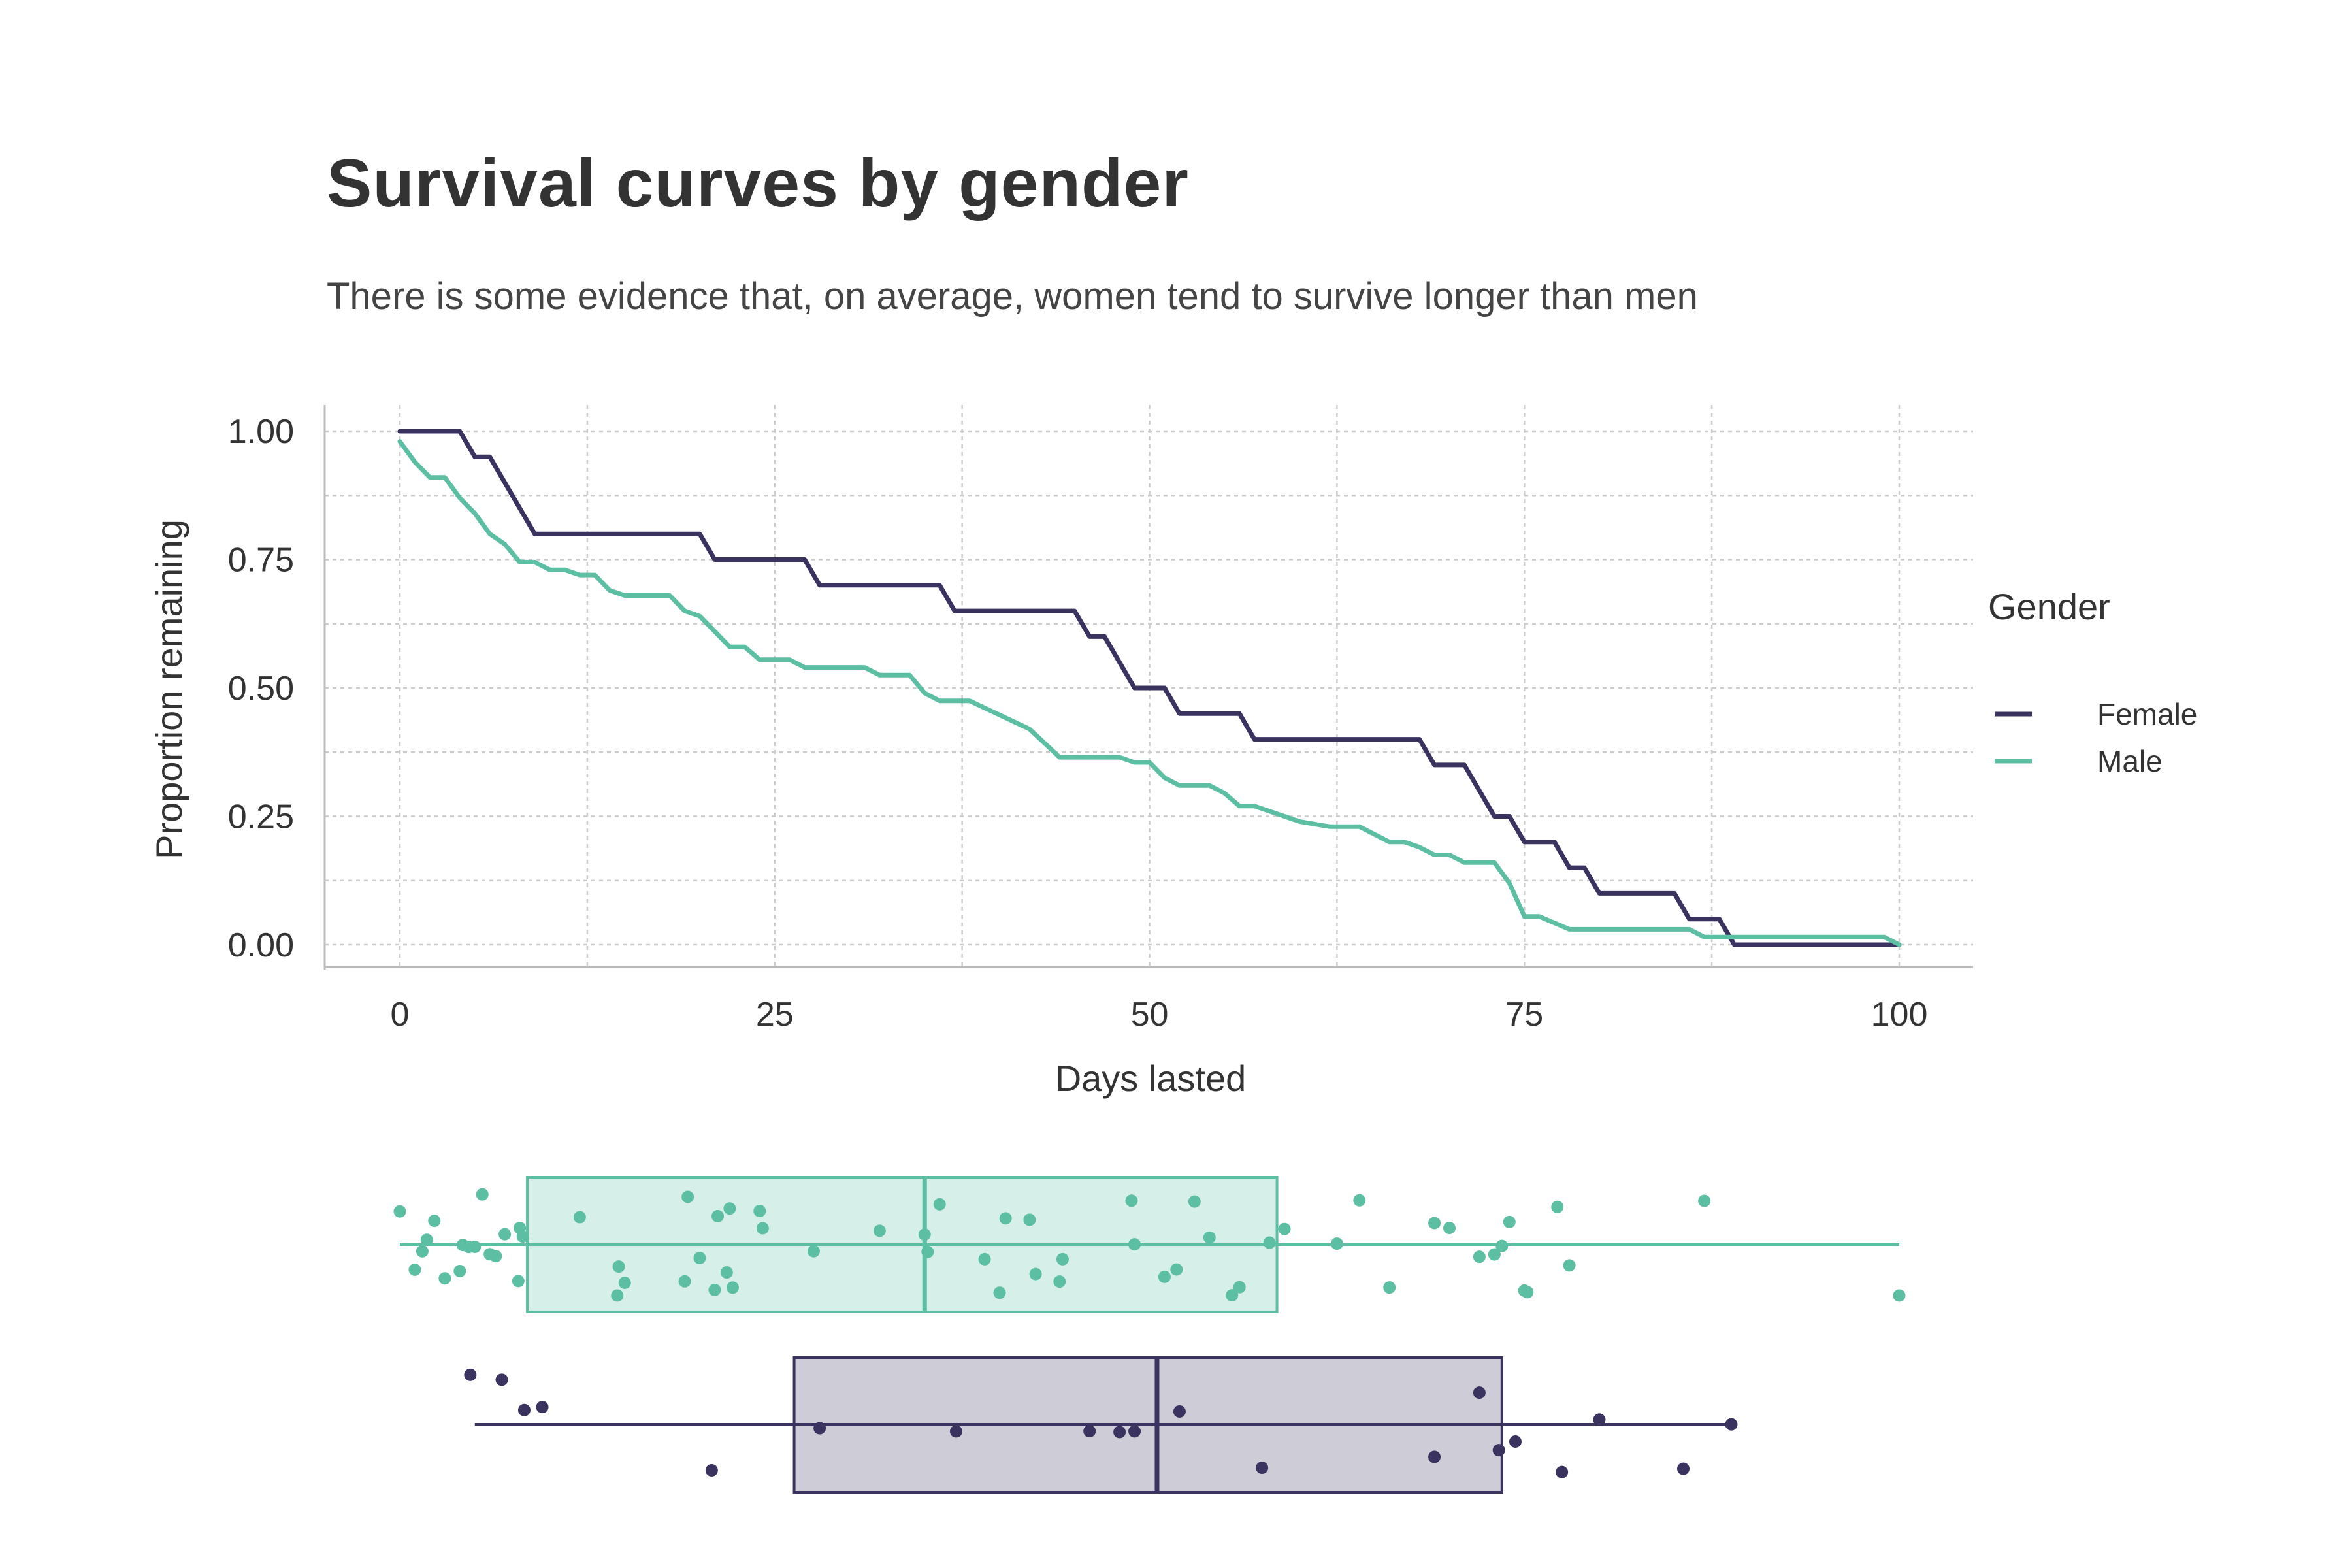 The width and height of the screenshot is (2352, 1568). What do you see at coordinates (2049, 606) in the screenshot?
I see `legend-title: Gender` at bounding box center [2049, 606].